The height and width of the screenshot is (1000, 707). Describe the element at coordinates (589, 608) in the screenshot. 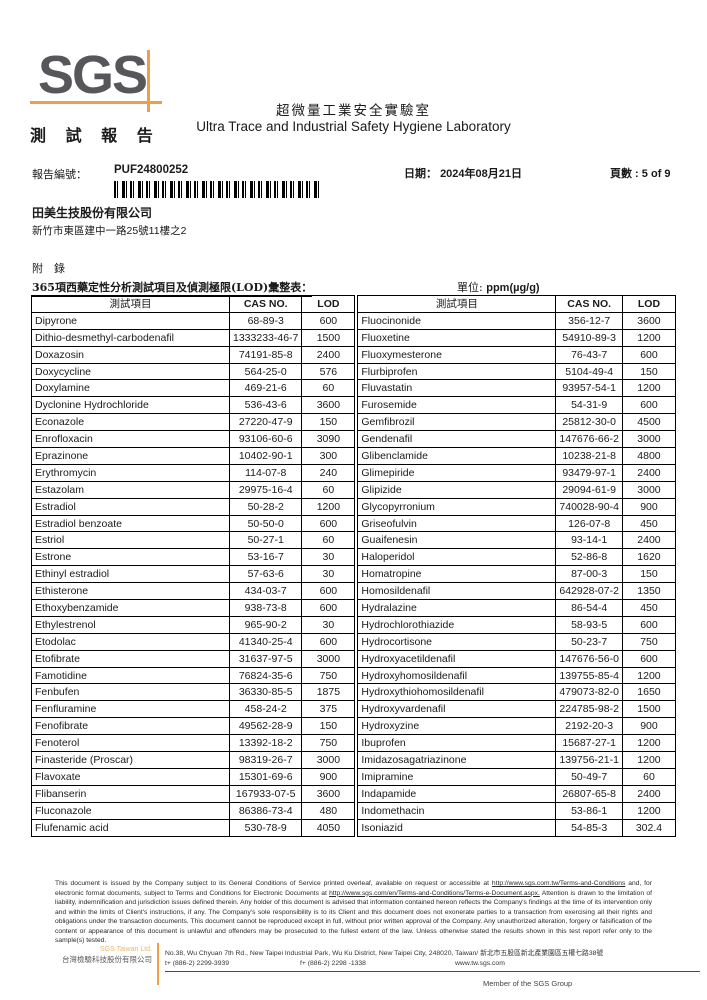

I see `cas-no-cell: 86-54-4` at that location.